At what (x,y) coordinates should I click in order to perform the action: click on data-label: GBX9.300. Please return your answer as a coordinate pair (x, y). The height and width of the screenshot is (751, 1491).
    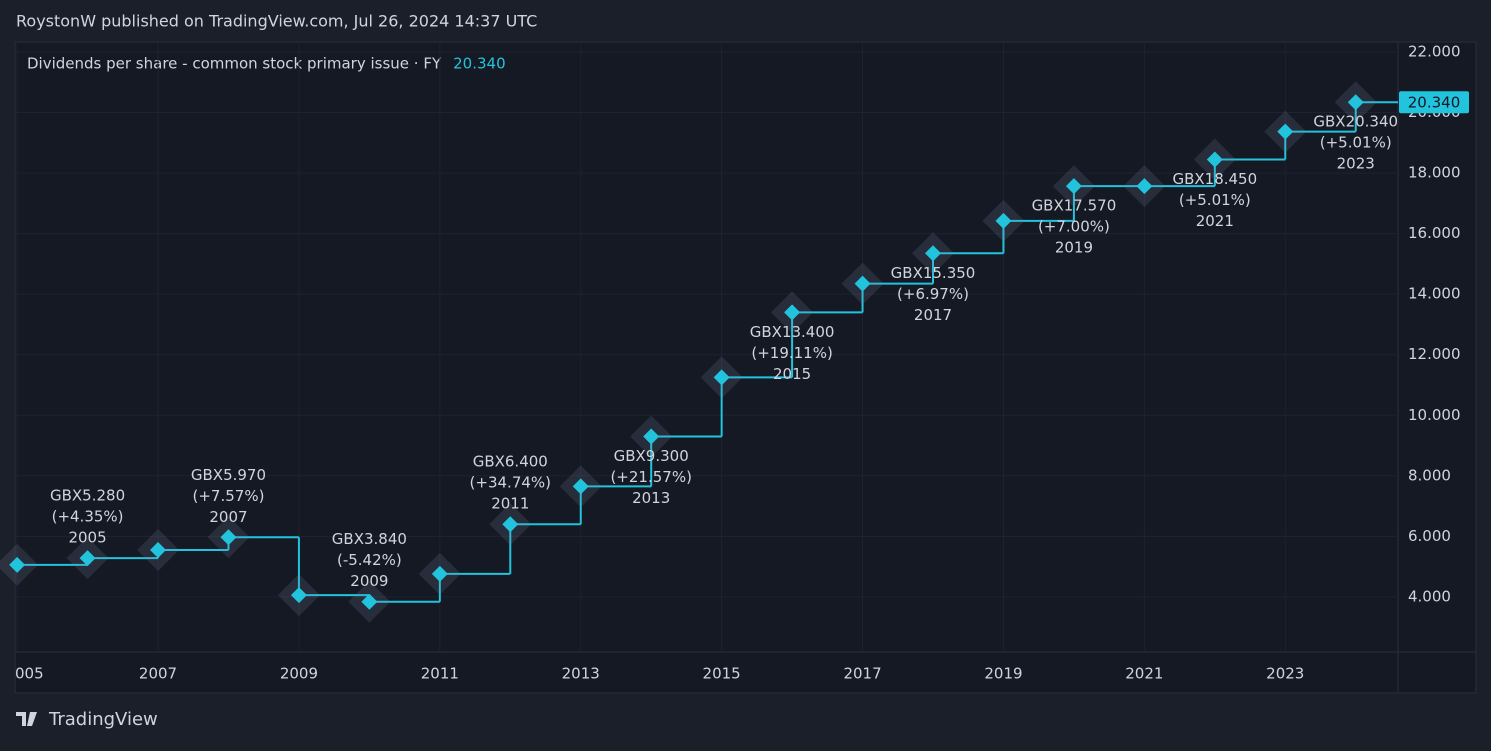
    Looking at the image, I should click on (651, 456).